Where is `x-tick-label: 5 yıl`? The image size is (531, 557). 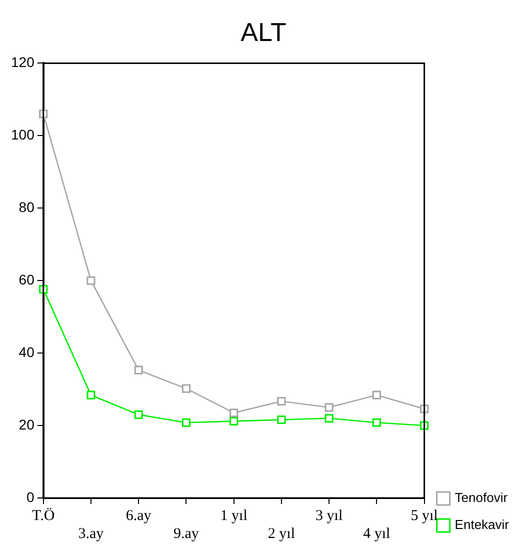
x-tick-label: 5 yıl is located at coordinates (424, 516).